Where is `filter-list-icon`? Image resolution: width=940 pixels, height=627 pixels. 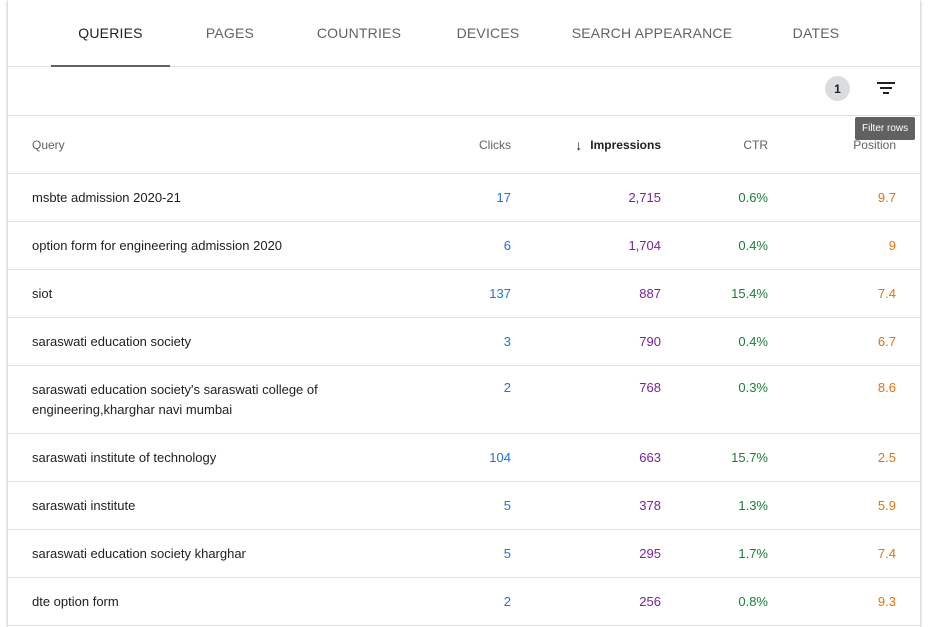 filter-list-icon is located at coordinates (886, 88).